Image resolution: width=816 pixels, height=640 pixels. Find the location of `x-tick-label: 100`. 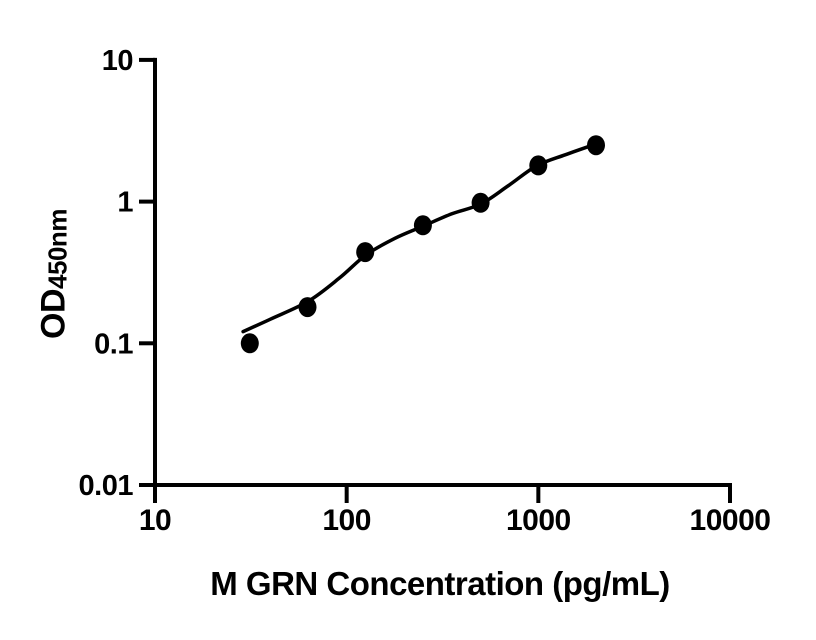

x-tick-label: 100 is located at coordinates (346, 520).